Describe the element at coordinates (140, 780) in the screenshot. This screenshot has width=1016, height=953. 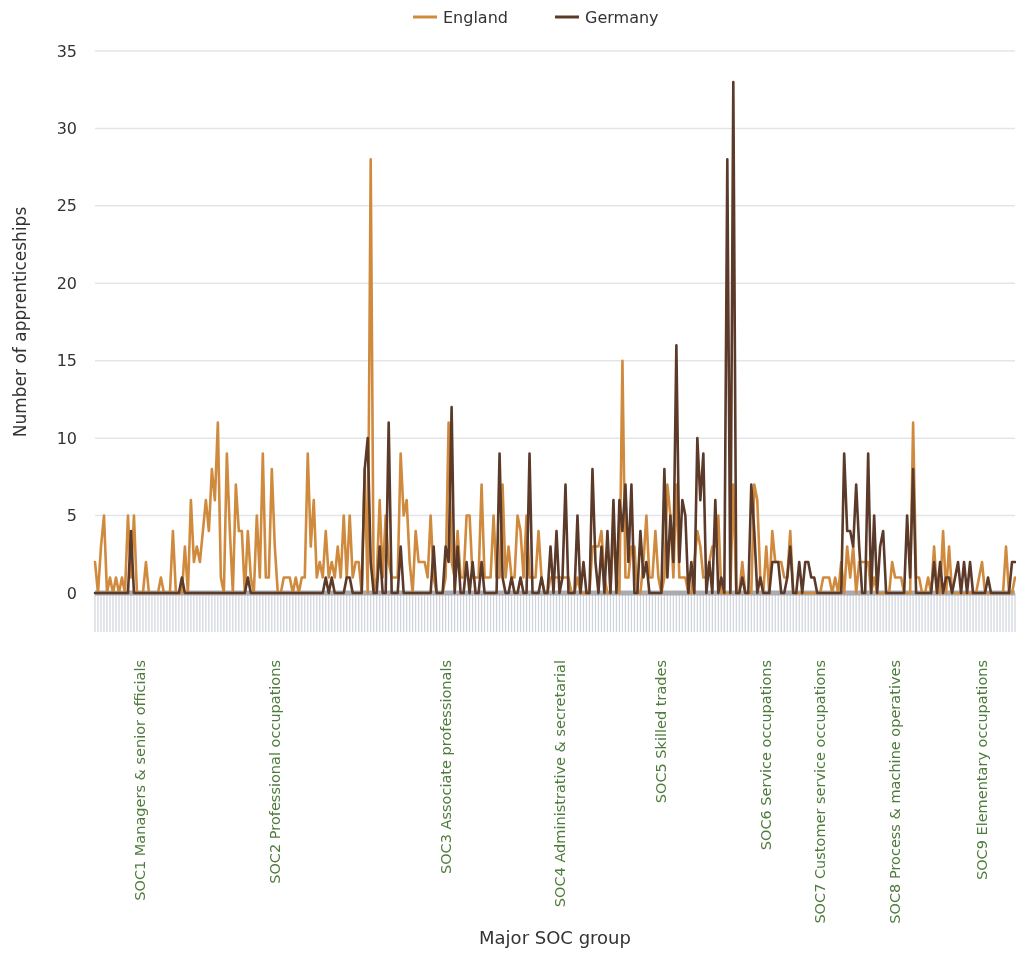
I see `x-tick-label: SOC1 Managers & senior officials` at that location.